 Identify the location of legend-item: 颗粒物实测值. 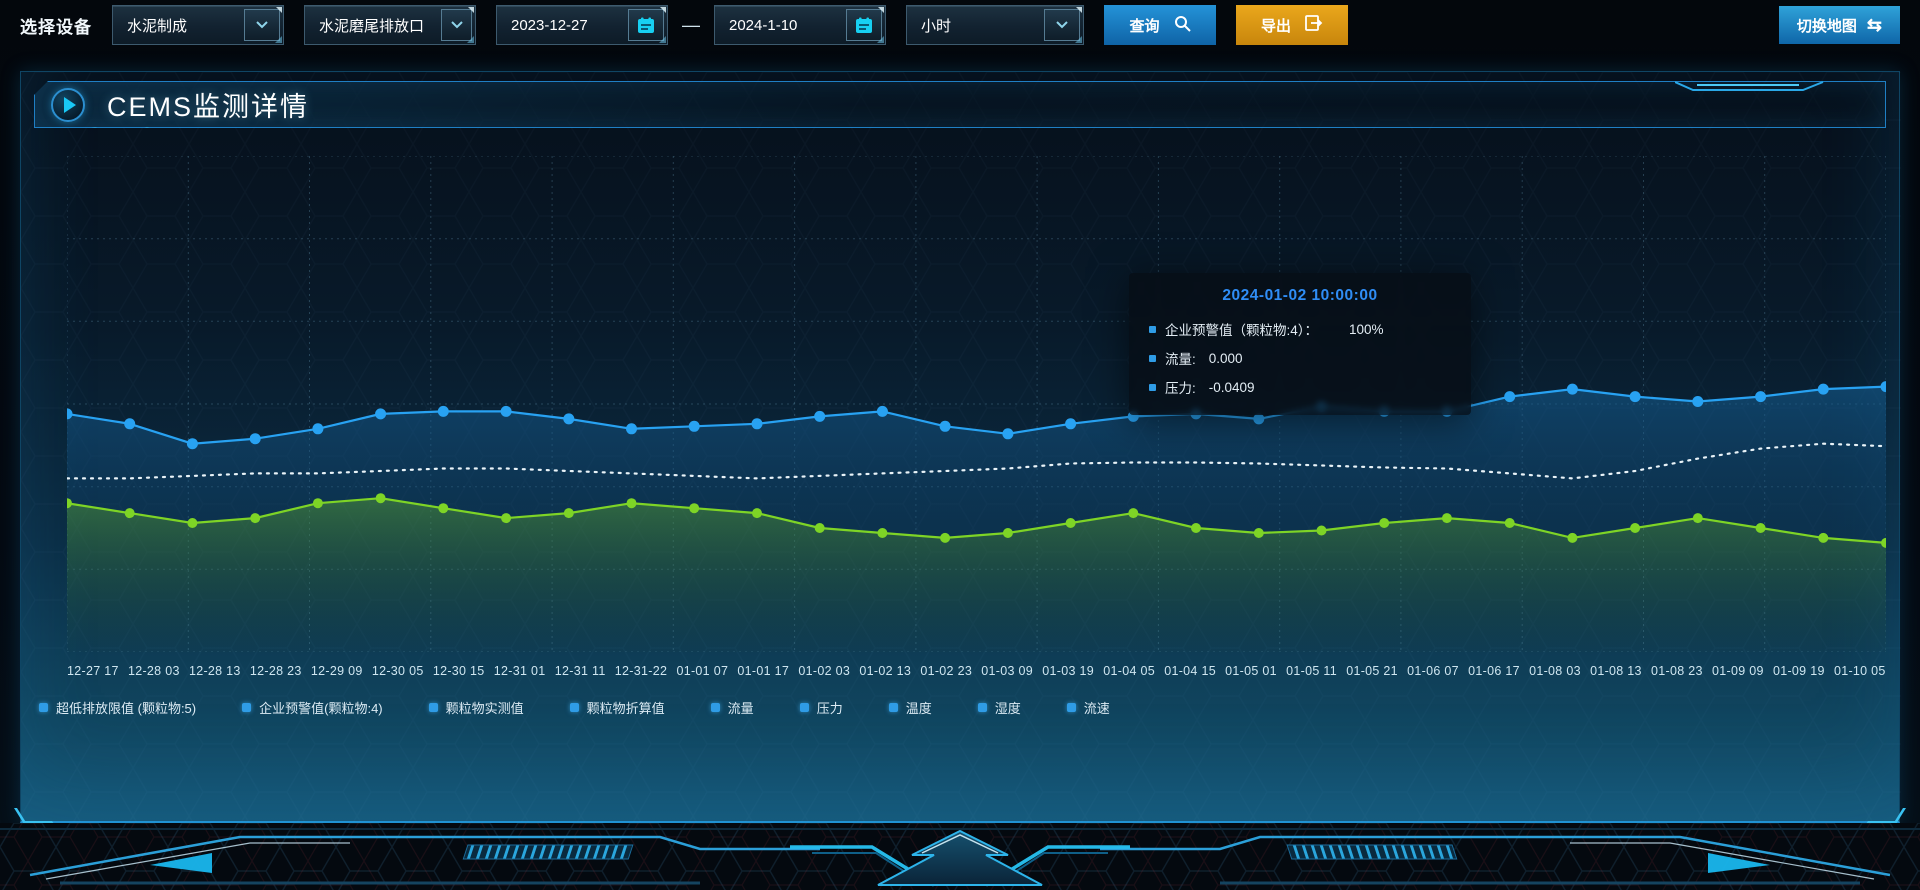
(476, 707).